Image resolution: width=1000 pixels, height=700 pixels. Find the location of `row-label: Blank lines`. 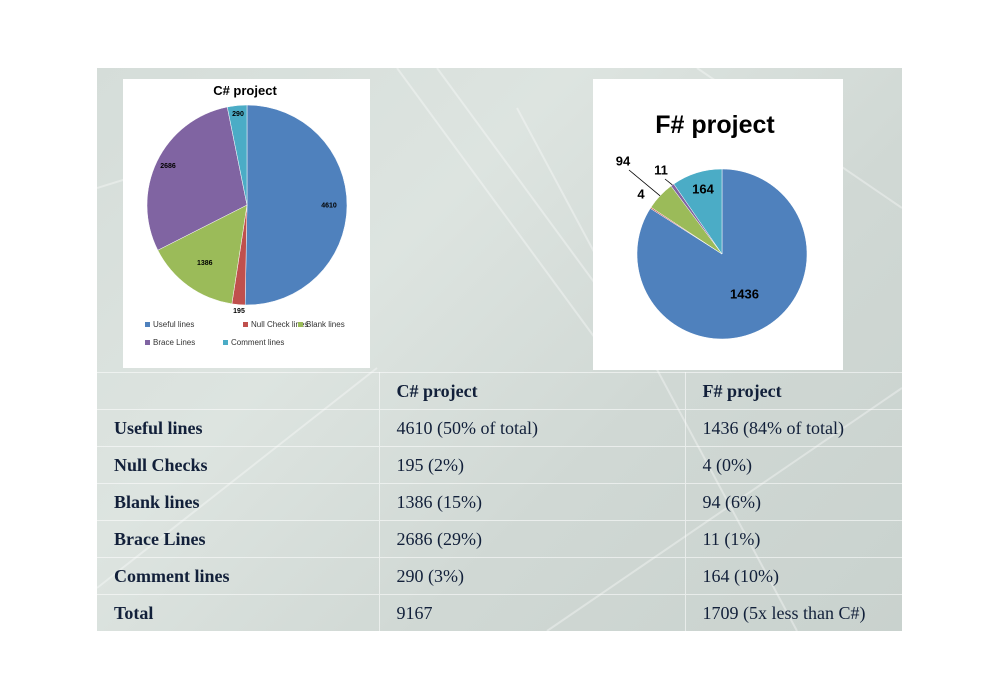

row-label: Blank lines is located at coordinates (238, 502).